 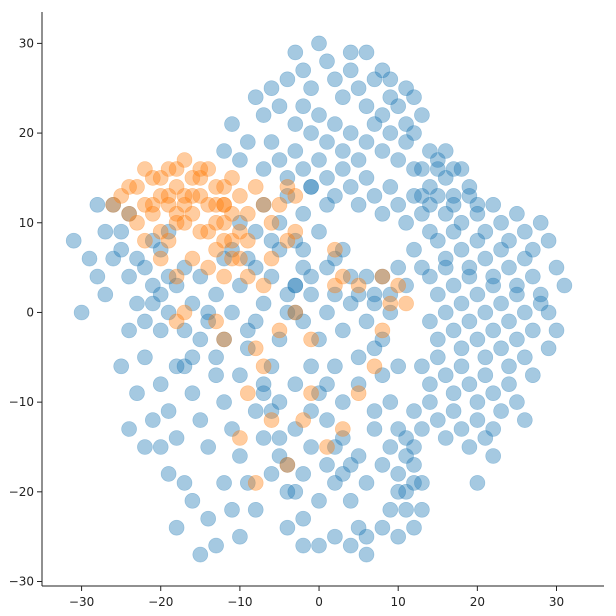 I want to click on y-tick-label: 30, so click(x=26, y=43).